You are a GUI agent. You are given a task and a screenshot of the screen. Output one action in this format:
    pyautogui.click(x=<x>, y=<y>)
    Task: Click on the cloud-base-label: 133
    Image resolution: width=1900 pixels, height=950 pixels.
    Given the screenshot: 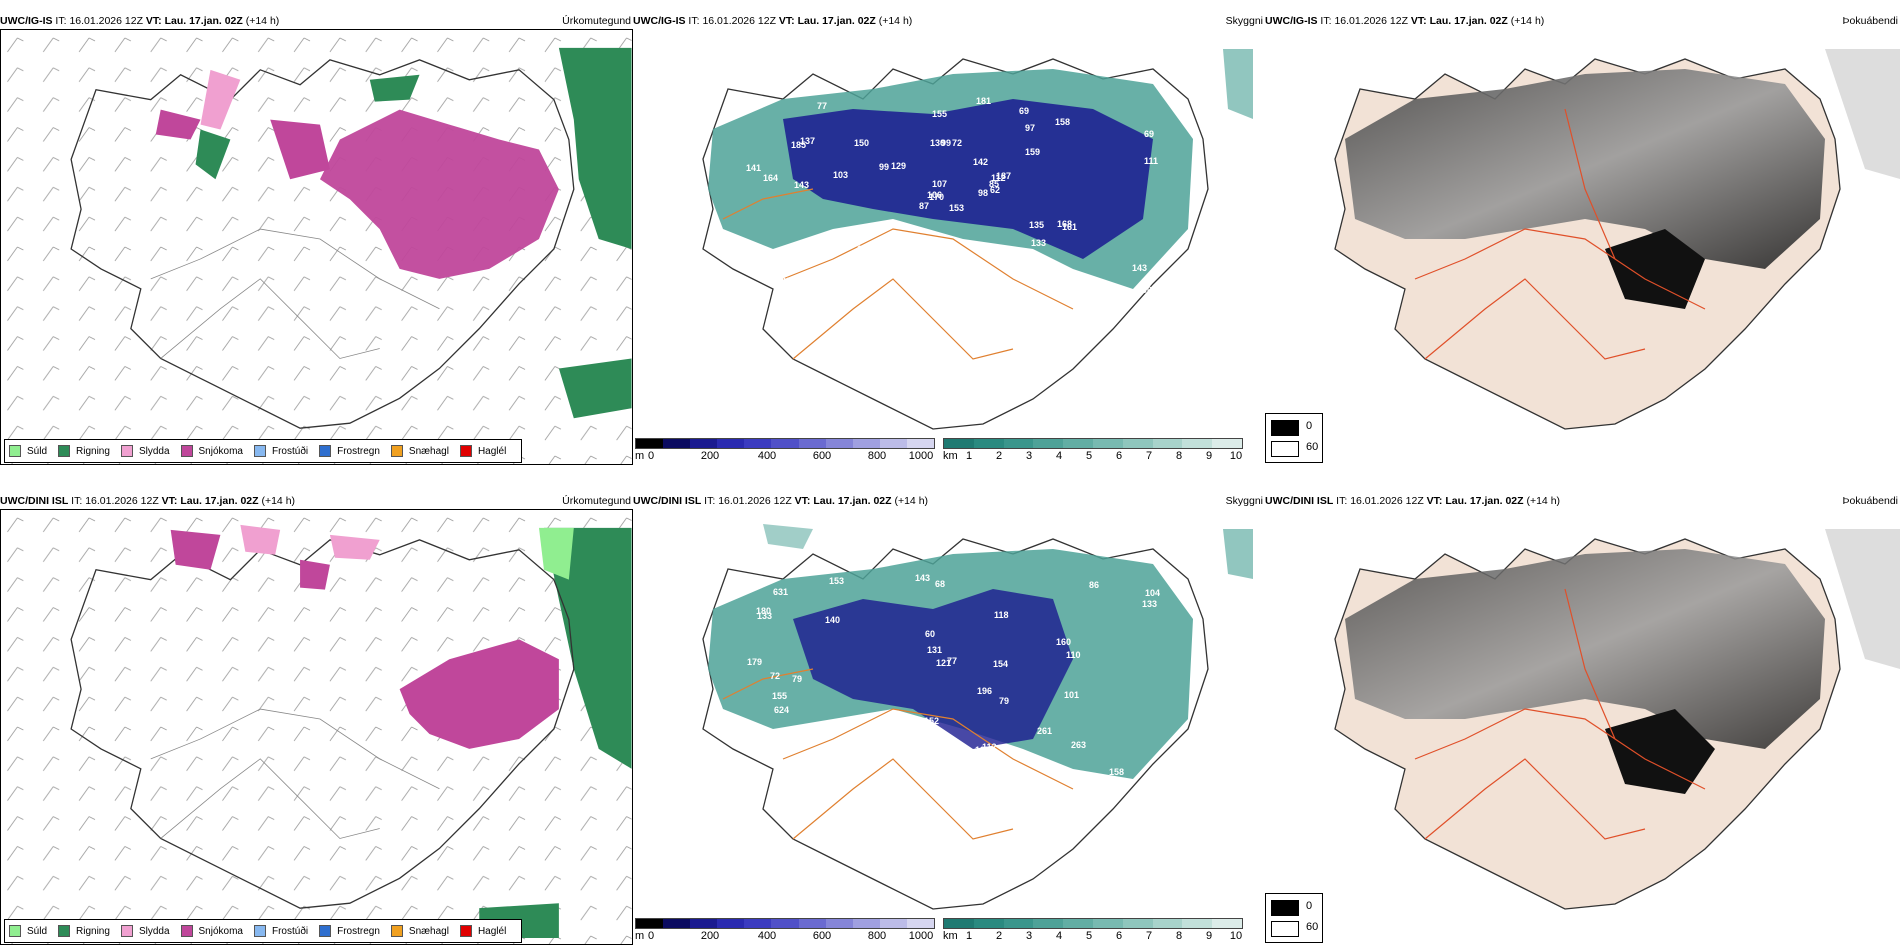 What is the action you would take?
    pyautogui.click(x=1149, y=604)
    